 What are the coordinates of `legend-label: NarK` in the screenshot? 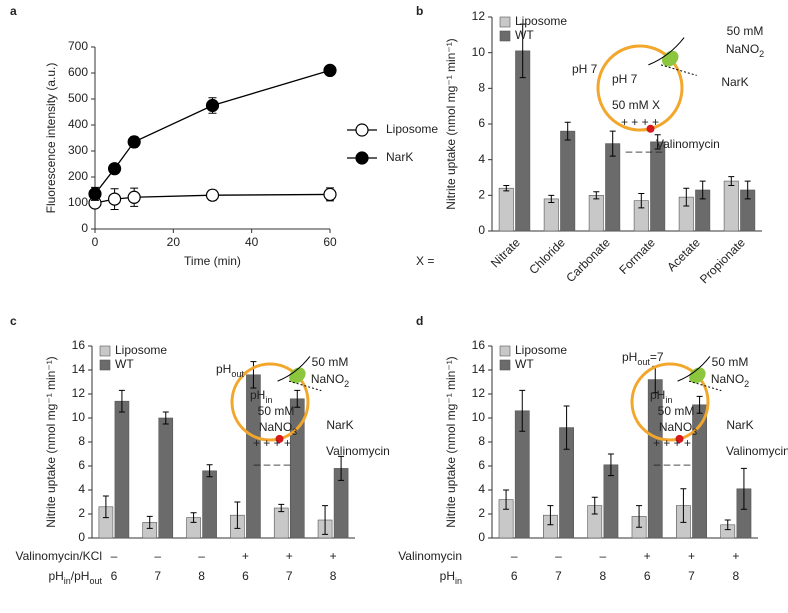 It's located at (399, 157).